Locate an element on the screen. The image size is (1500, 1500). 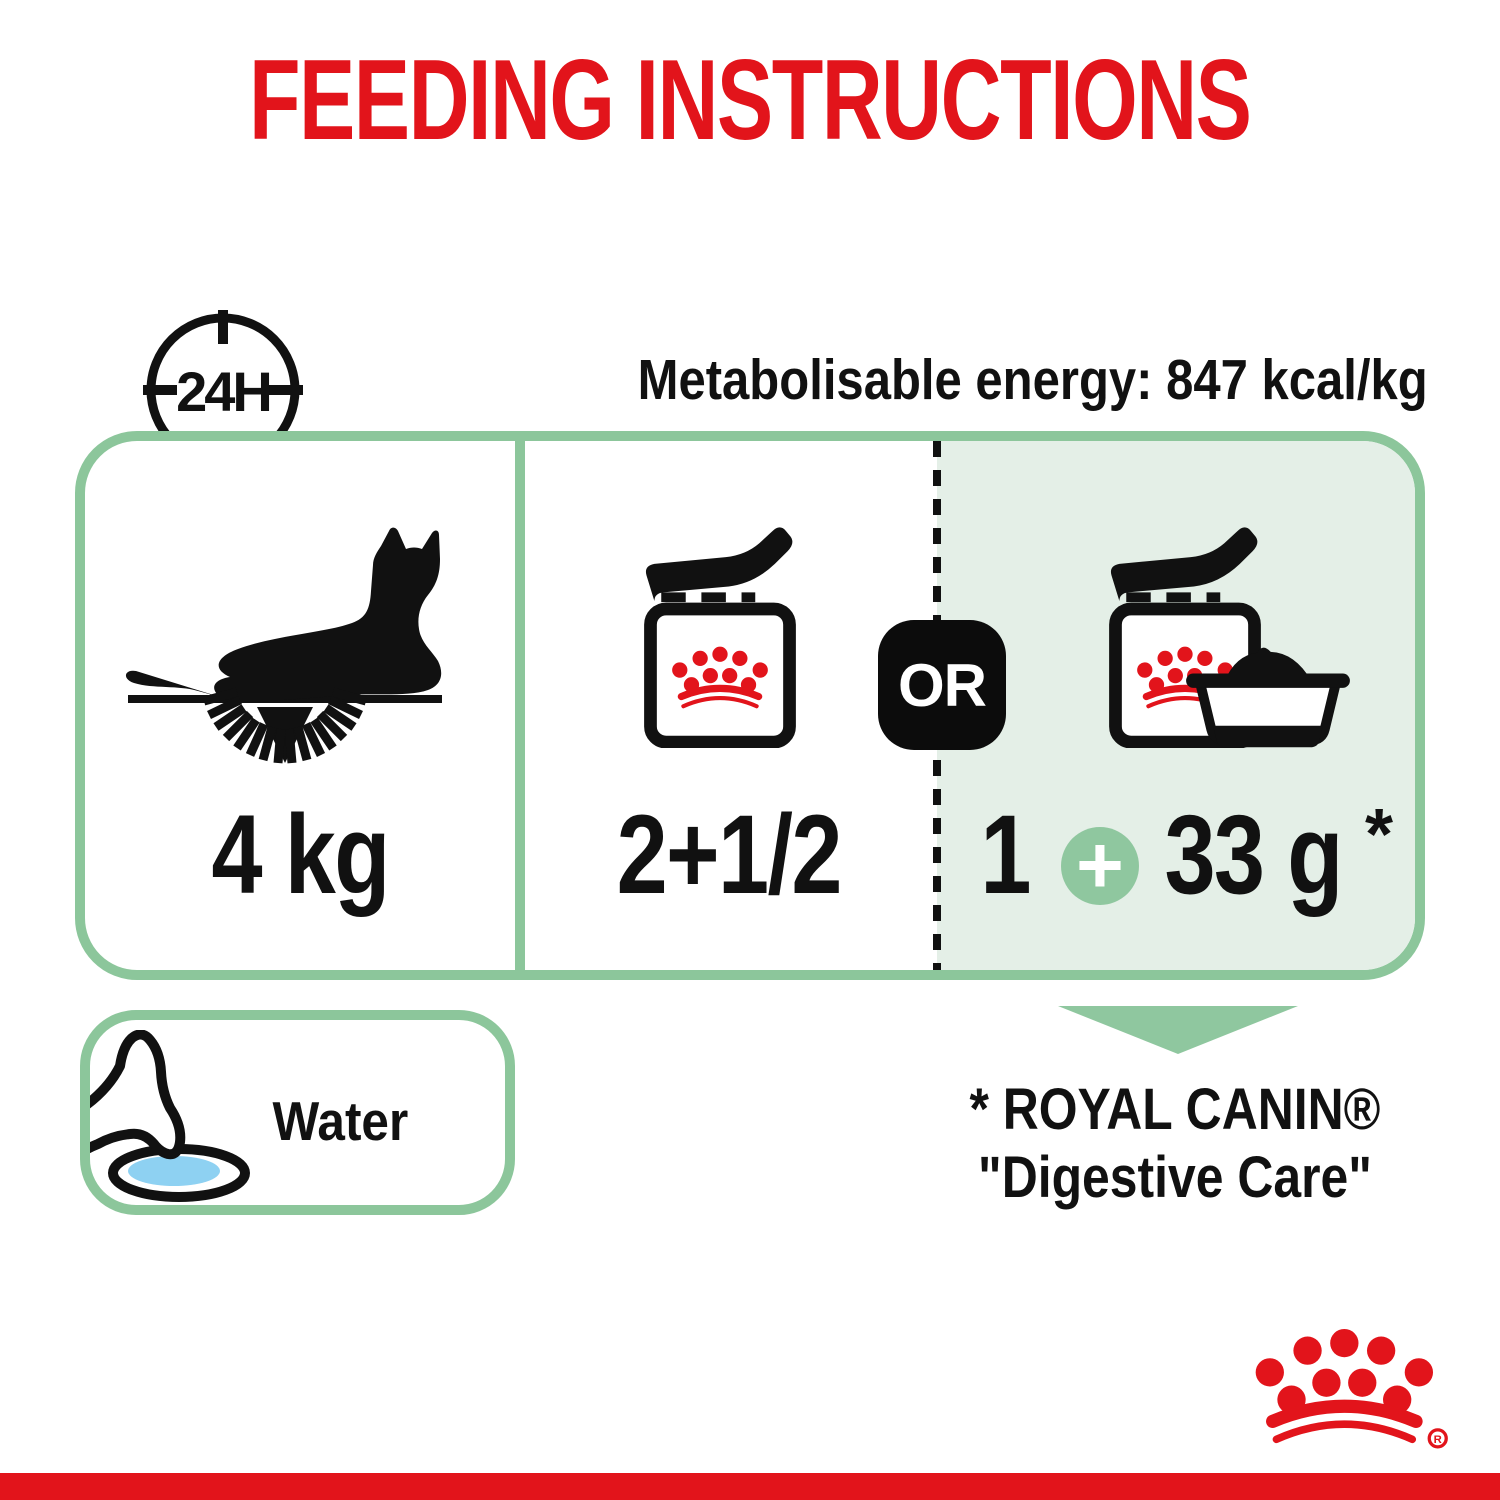
water-label: Water is located at coordinates (340, 1121).